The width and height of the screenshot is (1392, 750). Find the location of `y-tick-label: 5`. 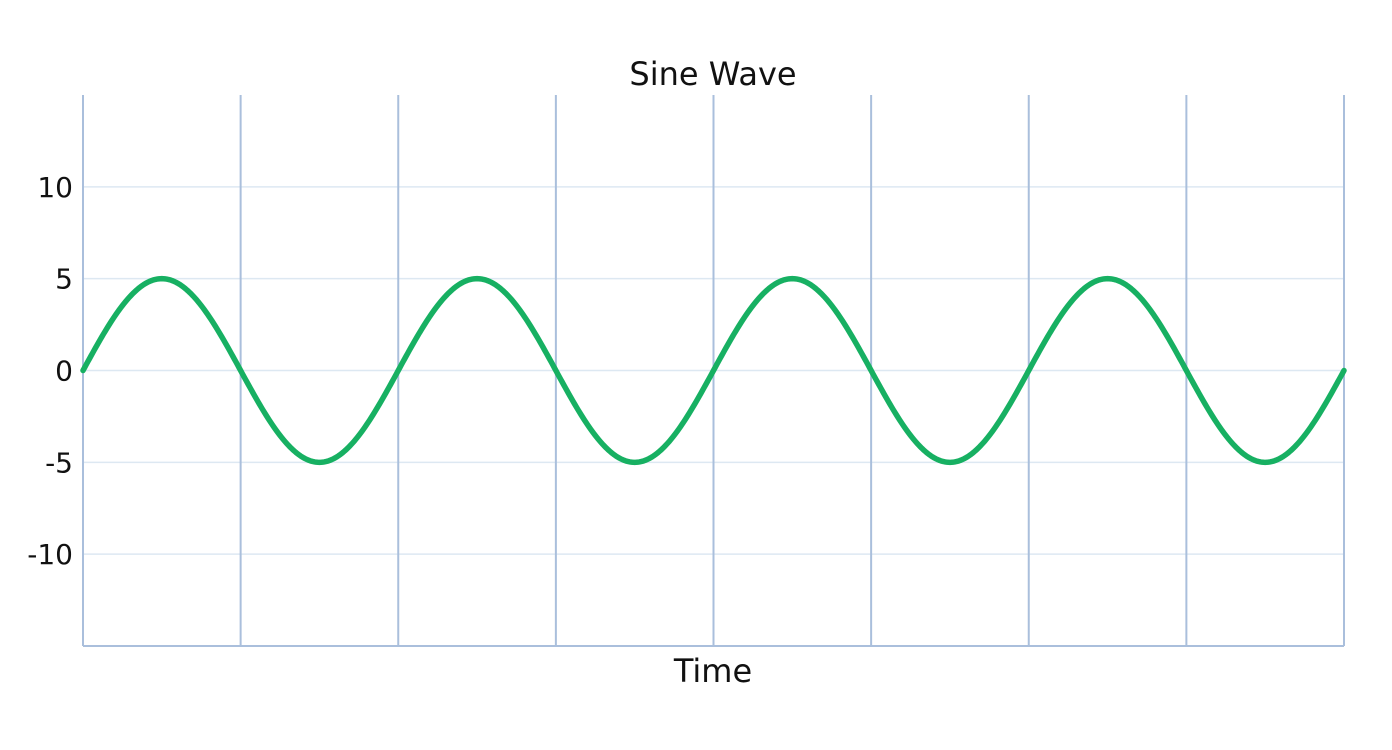

y-tick-label: 5 is located at coordinates (64, 279).